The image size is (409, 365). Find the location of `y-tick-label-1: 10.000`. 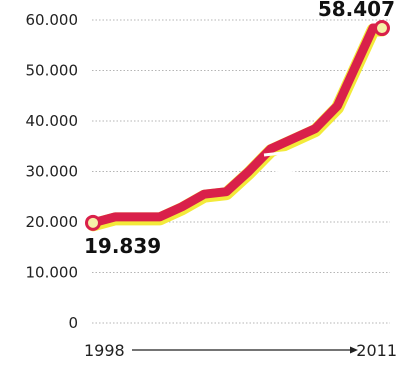

y-tick-label-1: 10.000 is located at coordinates (52, 273).